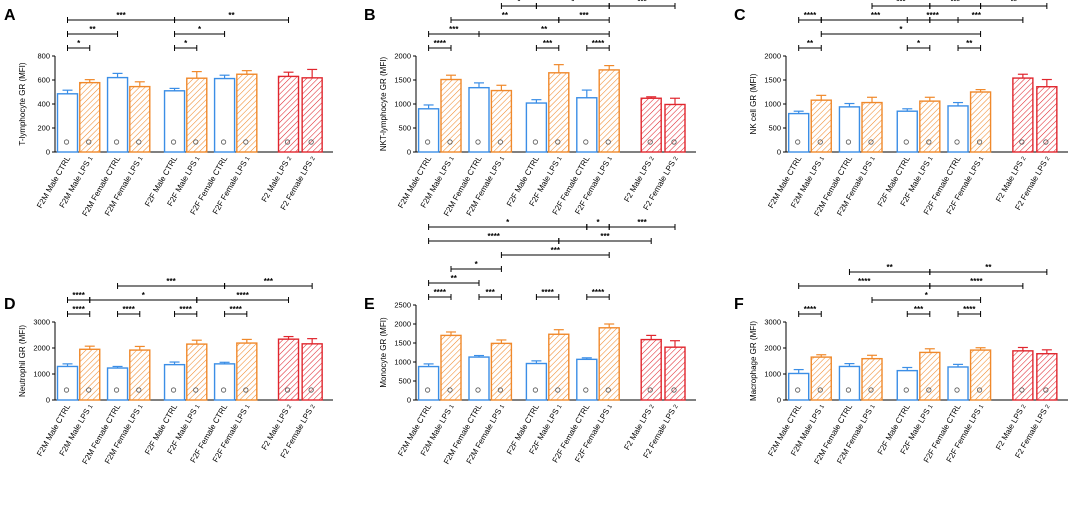 The width and height of the screenshot is (1083, 505). What do you see at coordinates (43, 104) in the screenshot?
I see `y-tick-label: 400` at bounding box center [43, 104].